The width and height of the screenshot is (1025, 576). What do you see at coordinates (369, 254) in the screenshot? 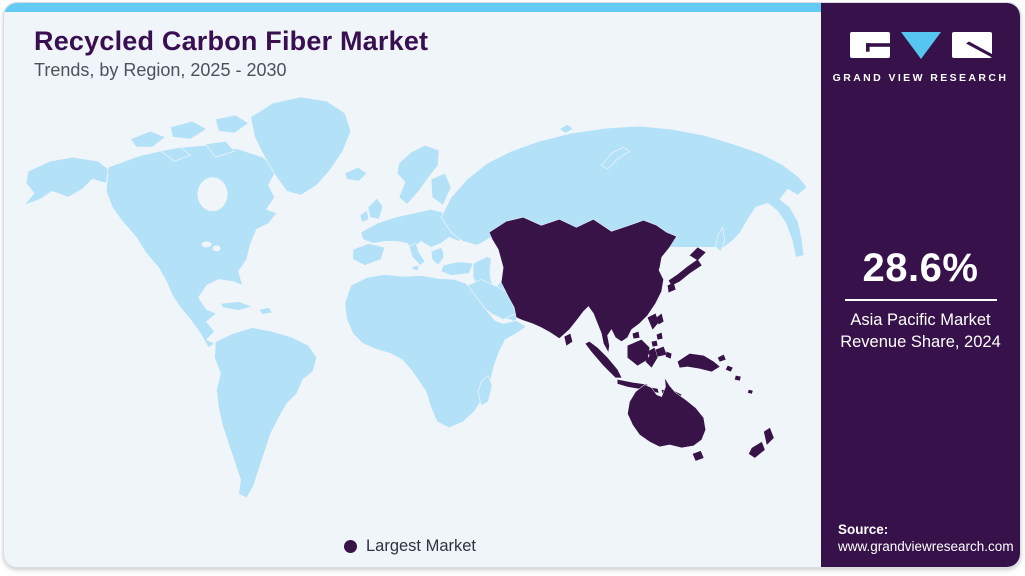
I see `land-iberia` at bounding box center [369, 254].